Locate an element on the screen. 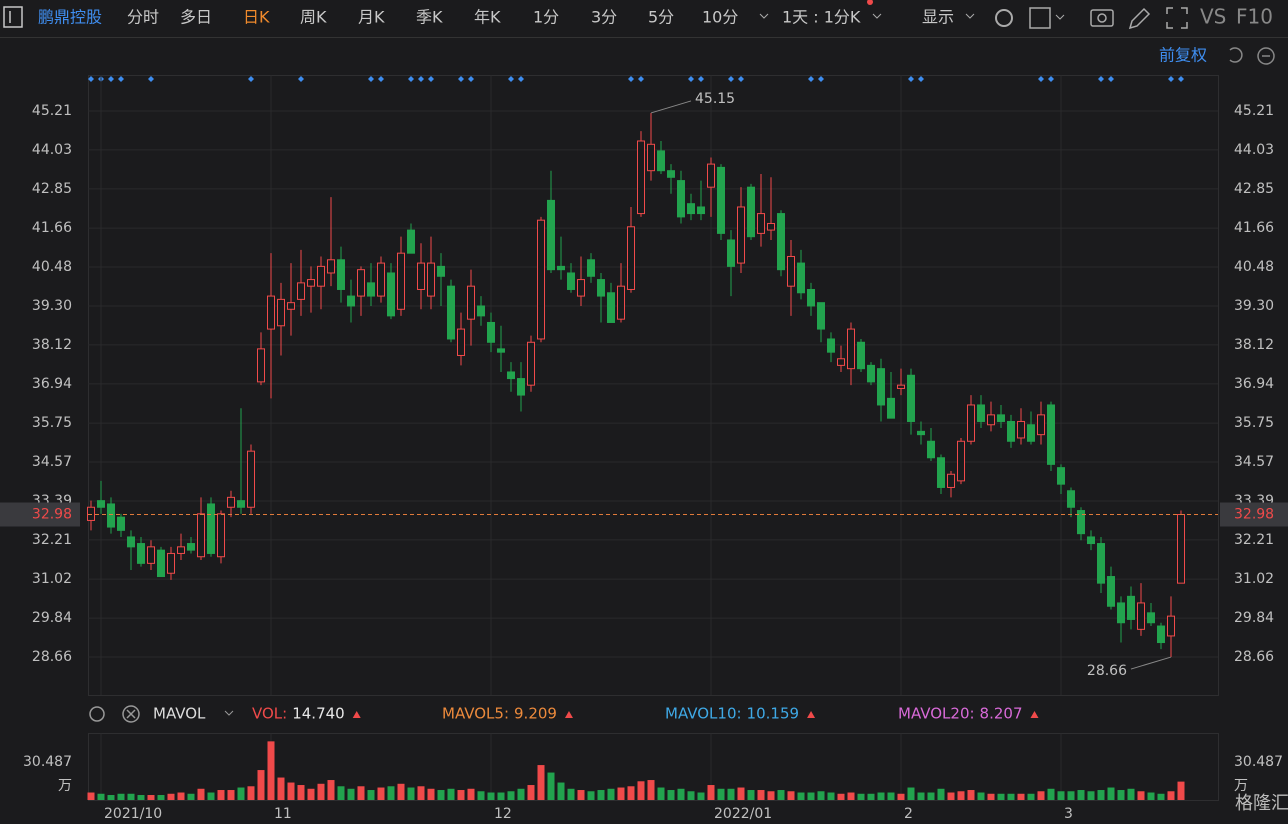 Image resolution: width=1288 pixels, height=824 pixels. y-tick-label: 29.84 is located at coordinates (52, 618).